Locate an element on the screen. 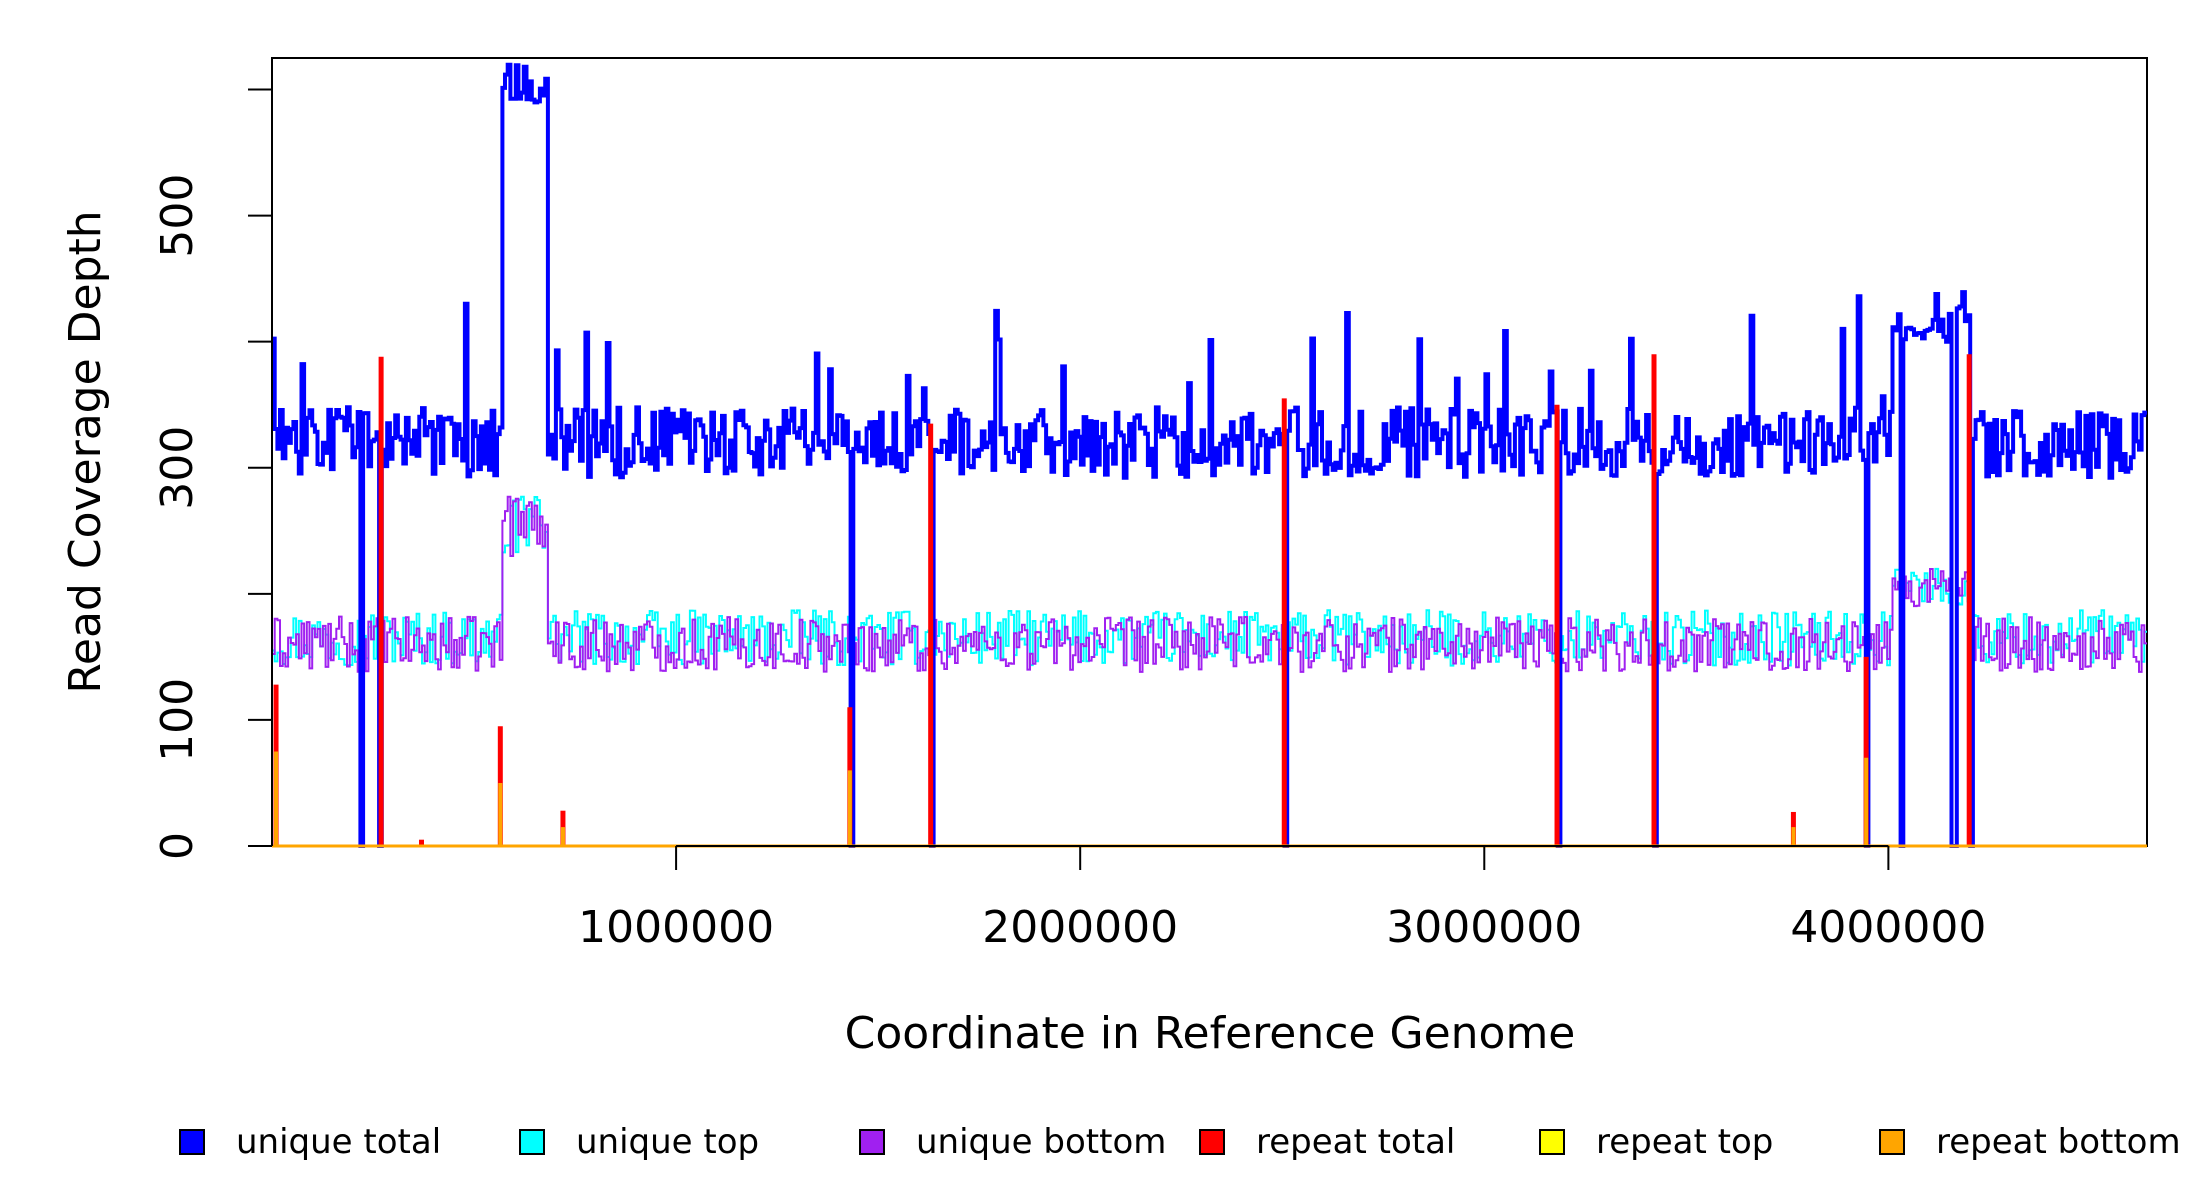 This screenshot has height=1200, width=2200. legend-item-unique-bottom: unique bottom is located at coordinates (1012, 1142).